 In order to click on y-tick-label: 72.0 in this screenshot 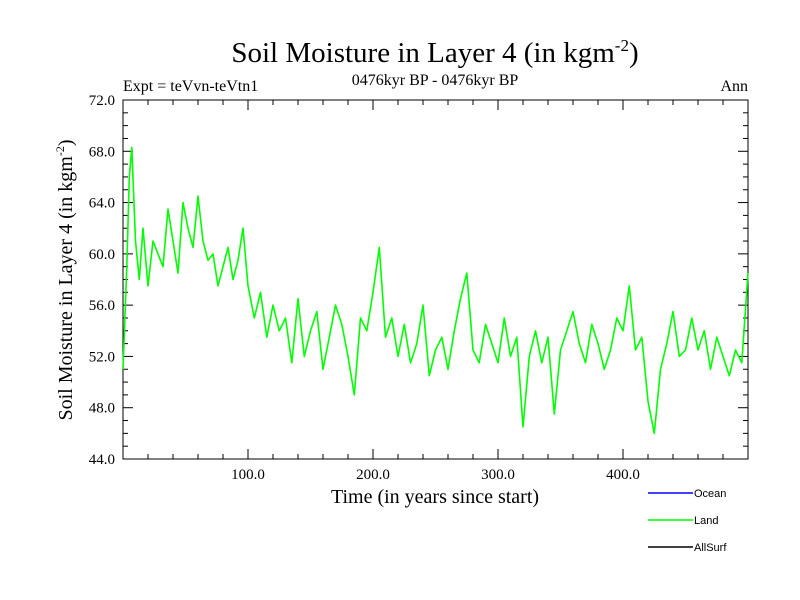, I will do `click(102, 101)`.